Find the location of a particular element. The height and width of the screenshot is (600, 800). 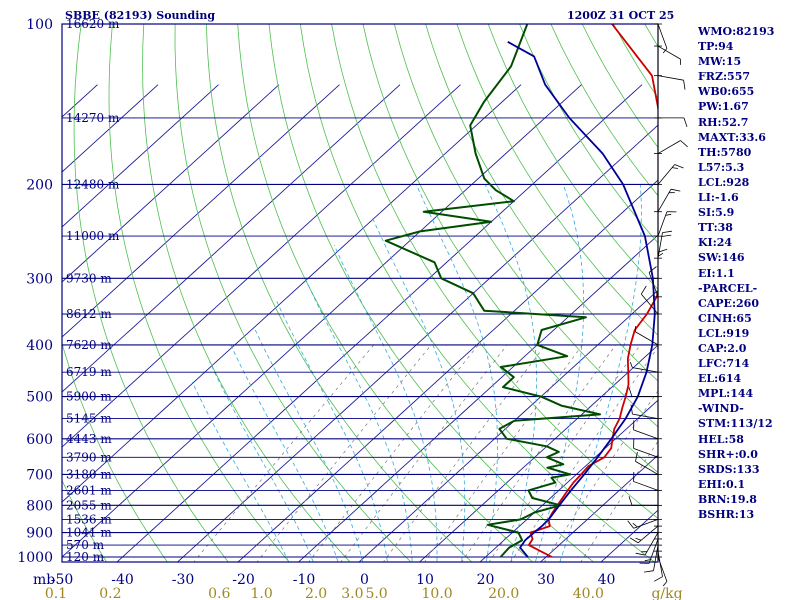

index-line: LCL:919 is located at coordinates (724, 333).